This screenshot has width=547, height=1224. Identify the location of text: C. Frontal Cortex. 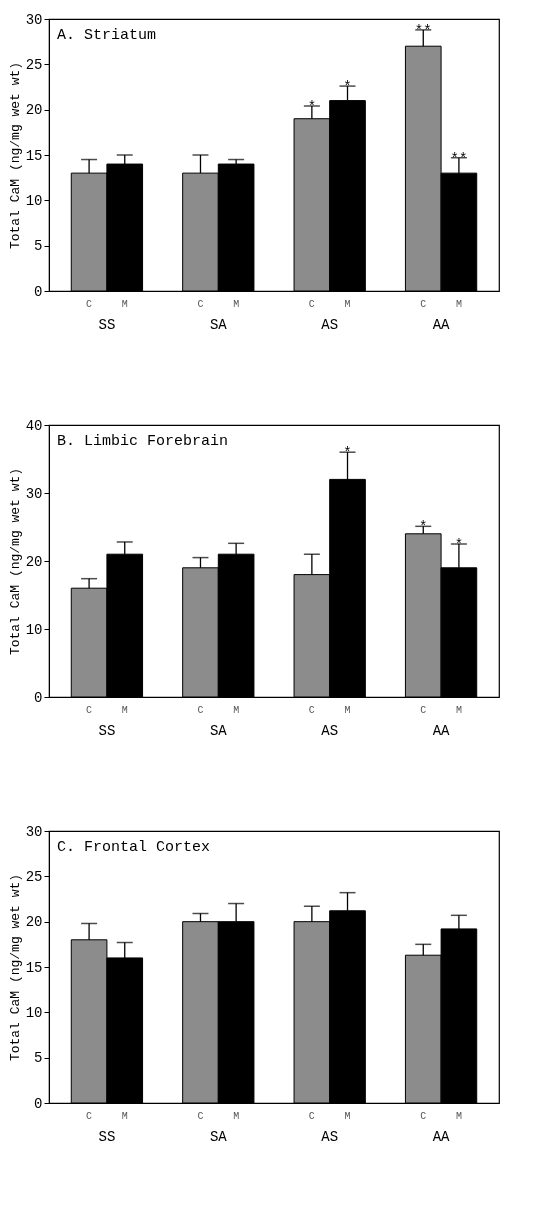
(134, 847).